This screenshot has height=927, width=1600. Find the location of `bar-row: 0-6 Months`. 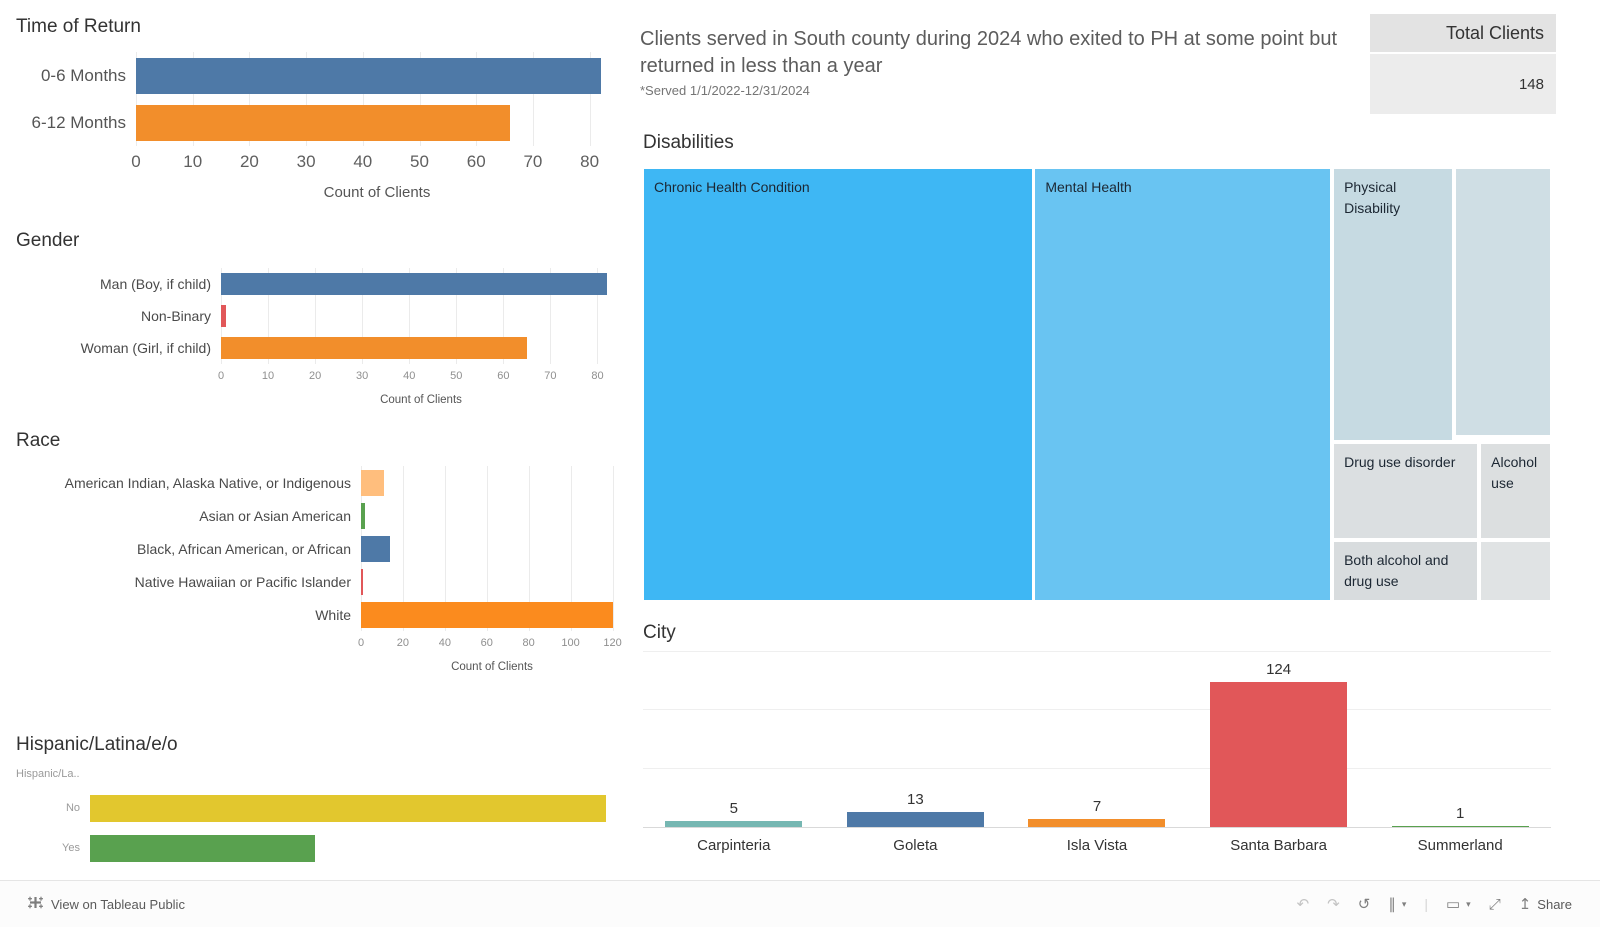

bar-row: 0-6 Months is located at coordinates (317, 75).